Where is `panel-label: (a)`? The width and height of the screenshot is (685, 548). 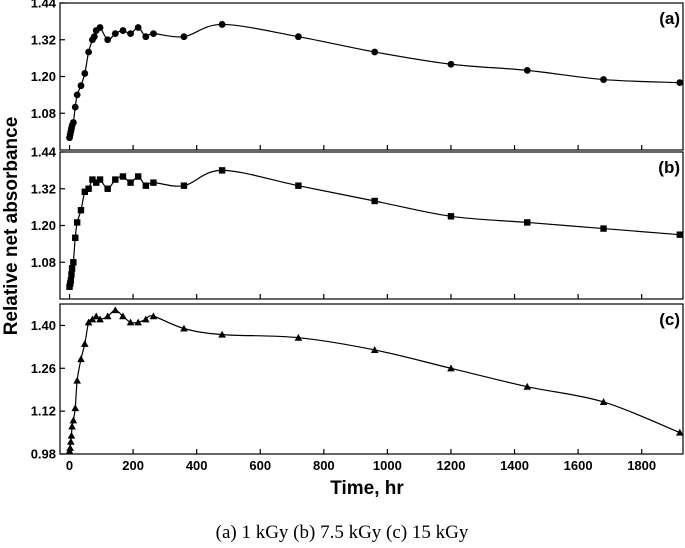 panel-label: (a) is located at coordinates (669, 18).